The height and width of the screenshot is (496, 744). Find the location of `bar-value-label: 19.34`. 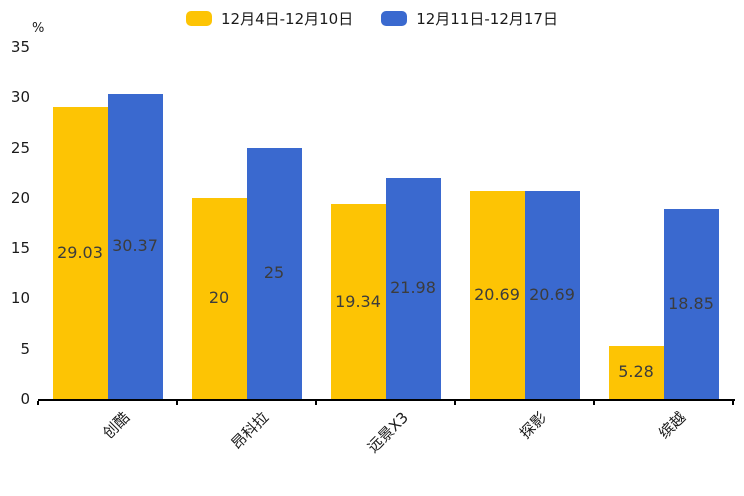

bar-value-label: 19.34 is located at coordinates (358, 301).